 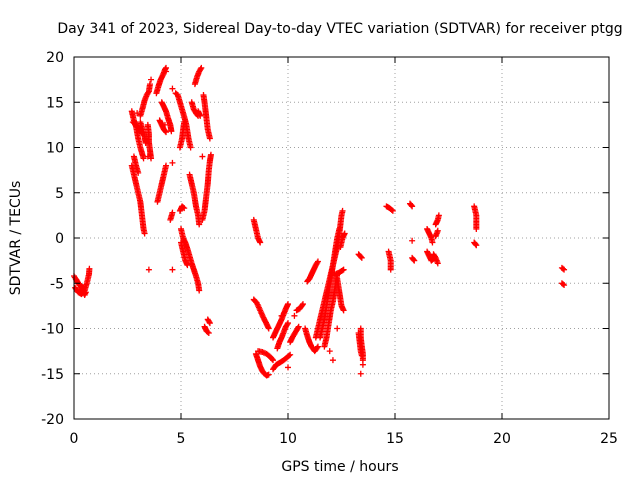 I want to click on y-tick-label: 20, so click(x=55, y=58).